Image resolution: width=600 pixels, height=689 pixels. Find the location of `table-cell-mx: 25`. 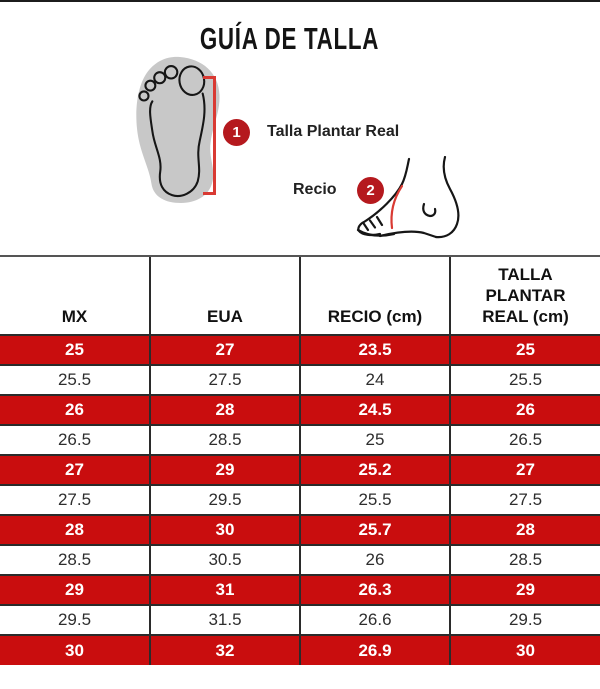

table-cell-mx: 25 is located at coordinates (75, 349).